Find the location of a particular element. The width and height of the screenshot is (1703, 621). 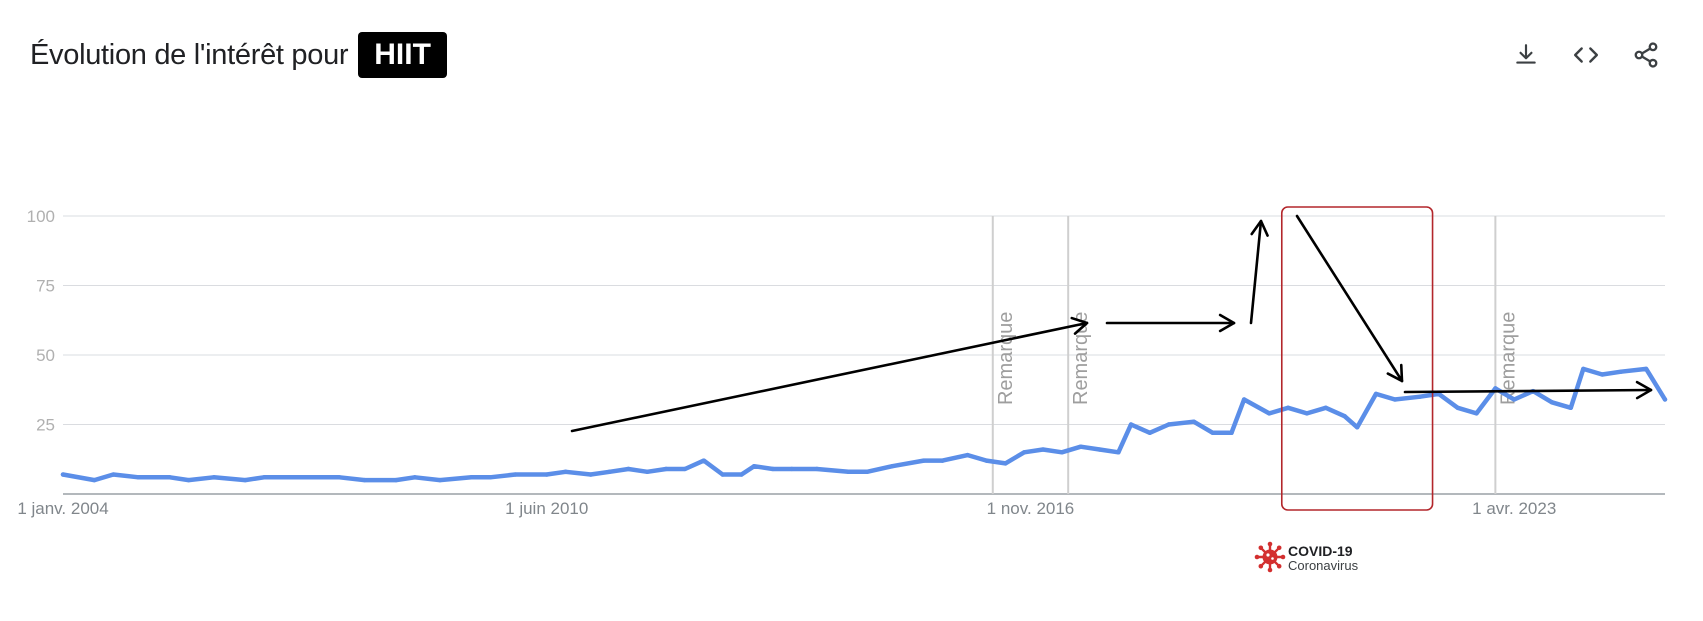

code-icon is located at coordinates (1586, 55).